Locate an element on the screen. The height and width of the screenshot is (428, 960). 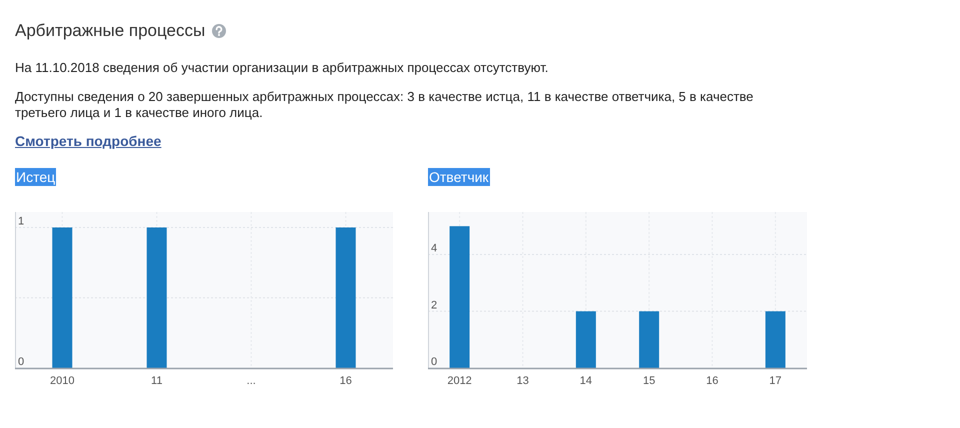
y-tick-label: 1 is located at coordinates (21, 221).